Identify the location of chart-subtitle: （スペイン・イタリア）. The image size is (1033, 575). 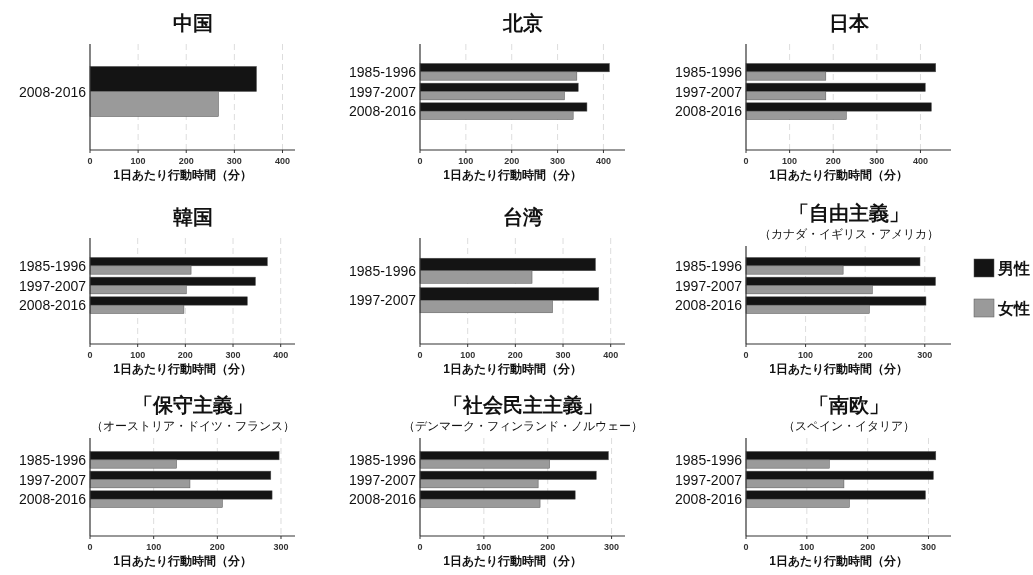
(848, 426).